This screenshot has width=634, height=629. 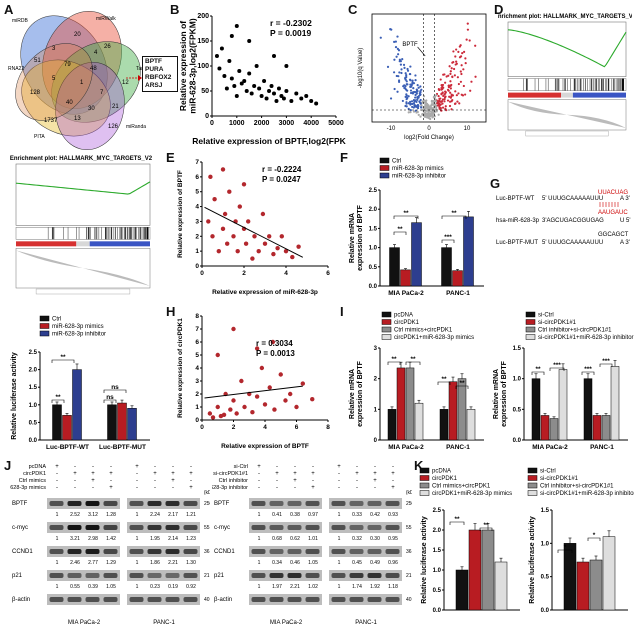 What do you see at coordinates (93, 539) in the screenshot?
I see `band-quant: 2.98` at bounding box center [93, 539].